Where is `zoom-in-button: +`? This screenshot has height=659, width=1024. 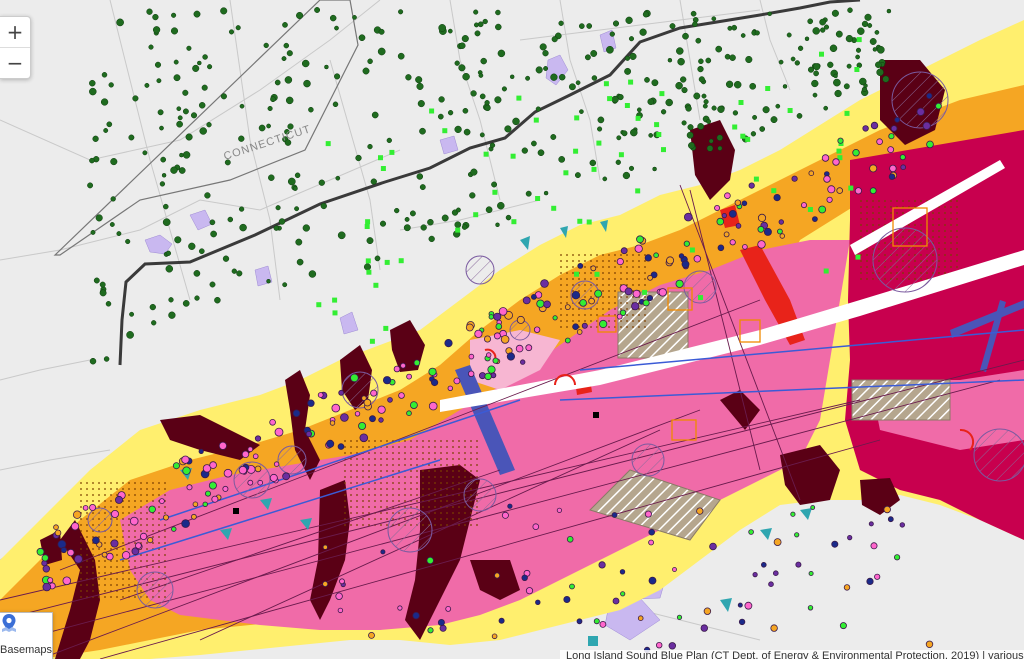 zoom-in-button: + is located at coordinates (15, 32).